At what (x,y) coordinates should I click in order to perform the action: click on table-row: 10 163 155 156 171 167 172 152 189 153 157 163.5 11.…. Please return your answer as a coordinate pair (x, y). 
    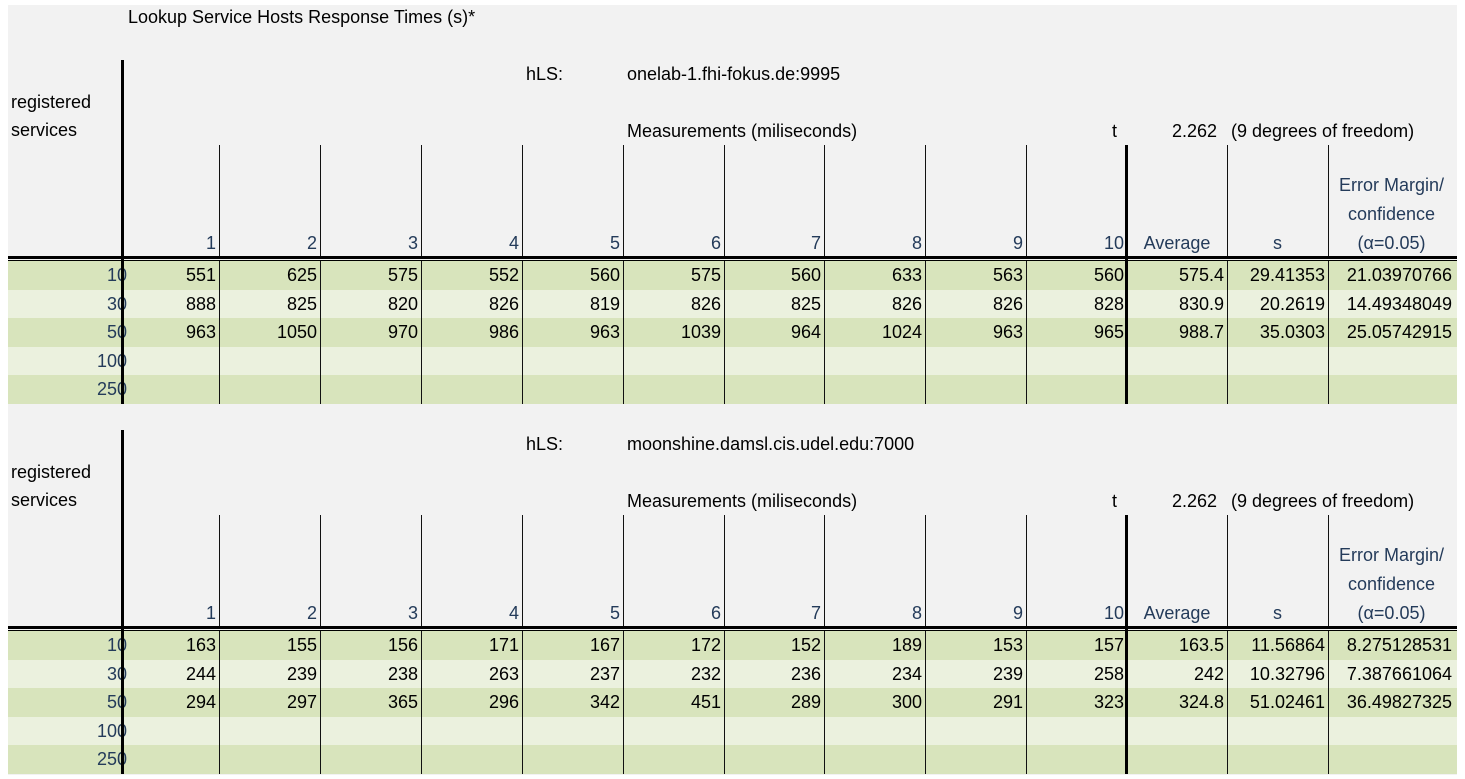
    Looking at the image, I should click on (732, 645).